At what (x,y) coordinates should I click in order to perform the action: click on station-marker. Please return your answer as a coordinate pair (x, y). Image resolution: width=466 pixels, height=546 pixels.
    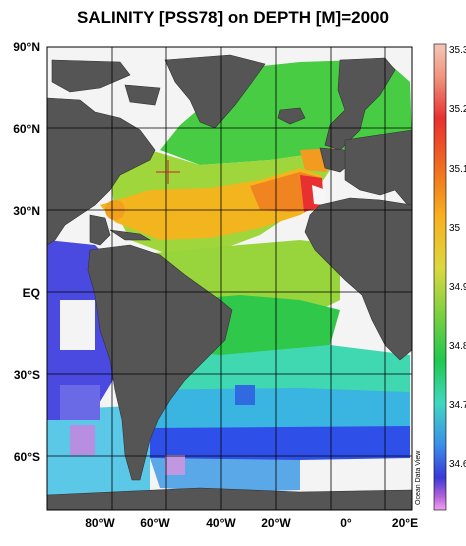
    Looking at the image, I should click on (168, 172).